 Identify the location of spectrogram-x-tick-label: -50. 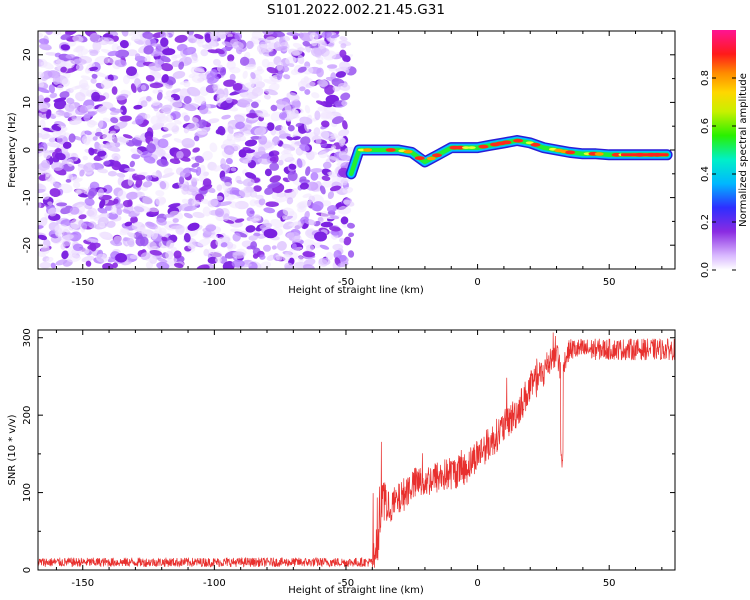
(346, 282).